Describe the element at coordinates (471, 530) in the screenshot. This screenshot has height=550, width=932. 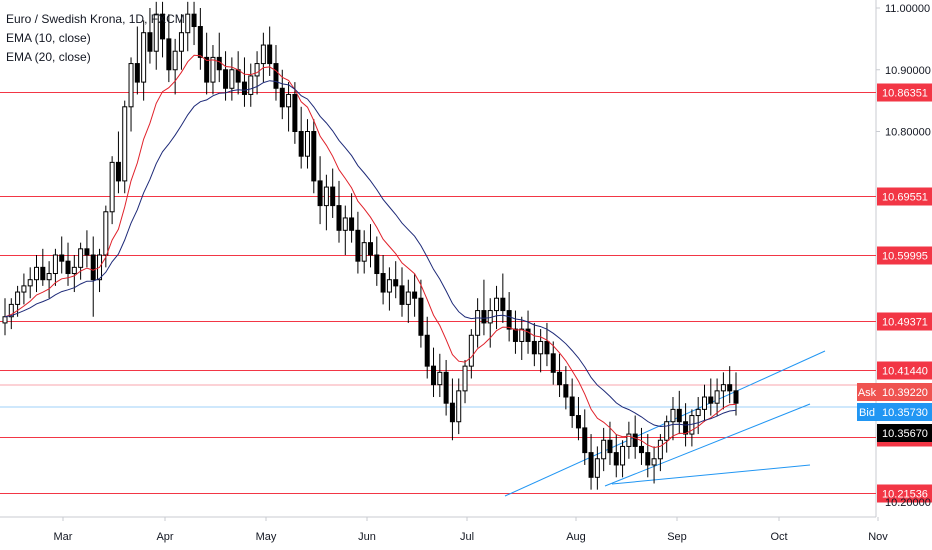
I see `x-axis: Mar Apr May Jun Jul Aug Sep Oct Nov` at that location.